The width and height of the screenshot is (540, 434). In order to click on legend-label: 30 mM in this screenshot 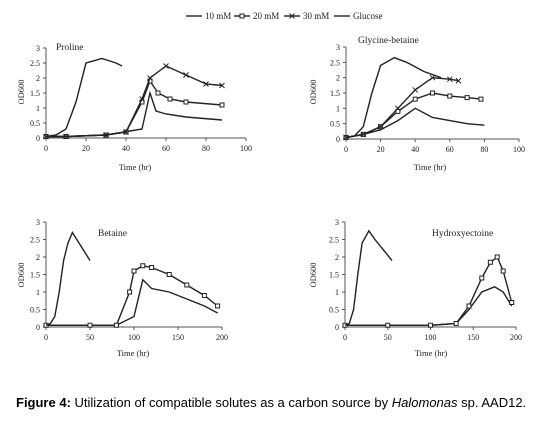, I will do `click(316, 16)`.